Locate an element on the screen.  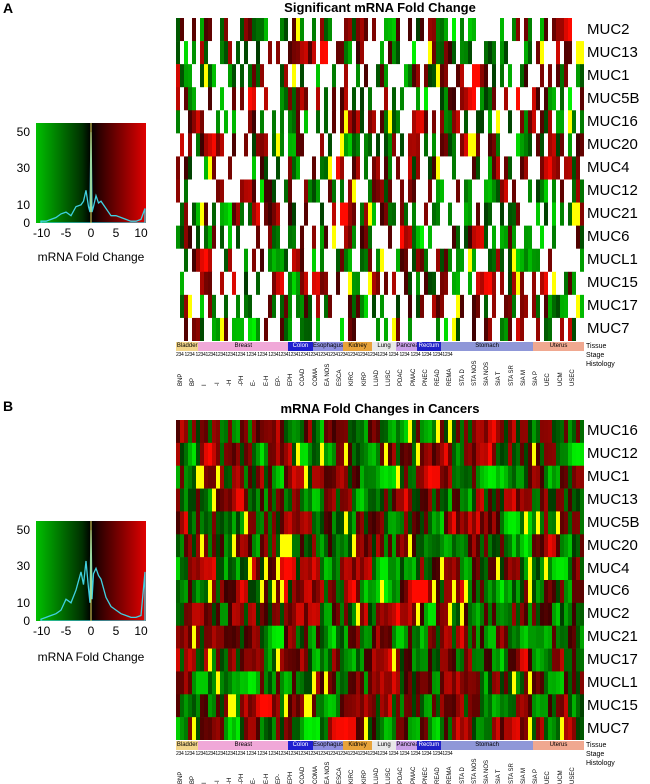
tissue-segment: Rectum is located at coordinates (429, 346).